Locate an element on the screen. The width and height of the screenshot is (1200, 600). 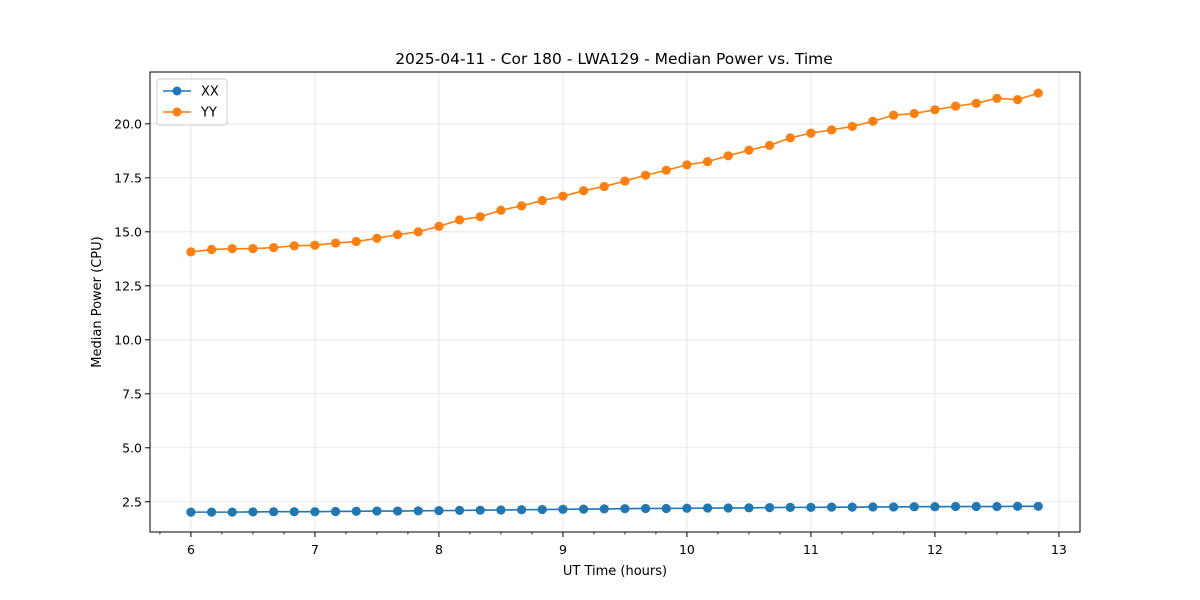
legend-label-yy: YY is located at coordinates (208, 113).